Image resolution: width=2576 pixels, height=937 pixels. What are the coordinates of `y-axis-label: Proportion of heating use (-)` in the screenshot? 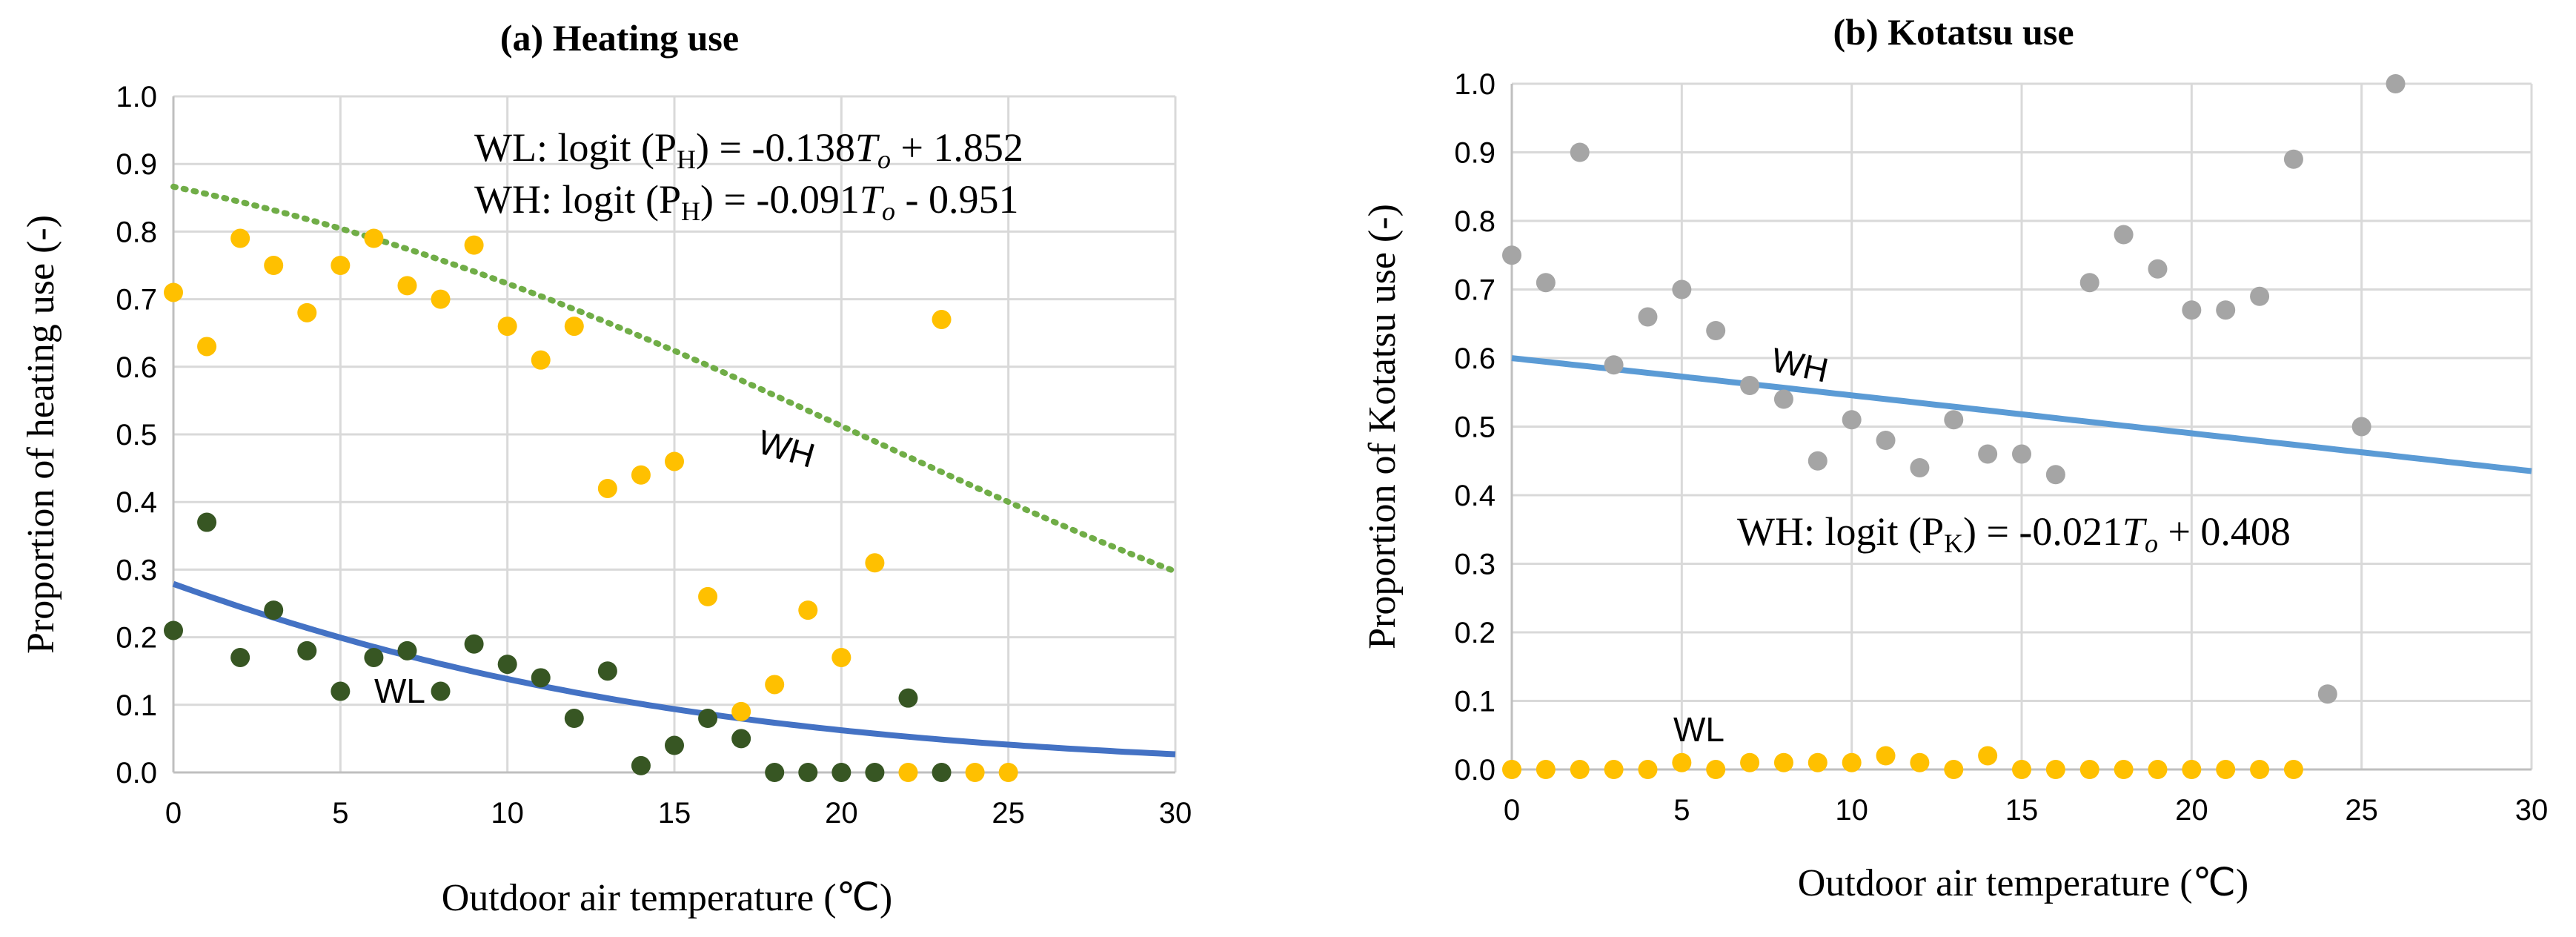 It's located at (41, 434).